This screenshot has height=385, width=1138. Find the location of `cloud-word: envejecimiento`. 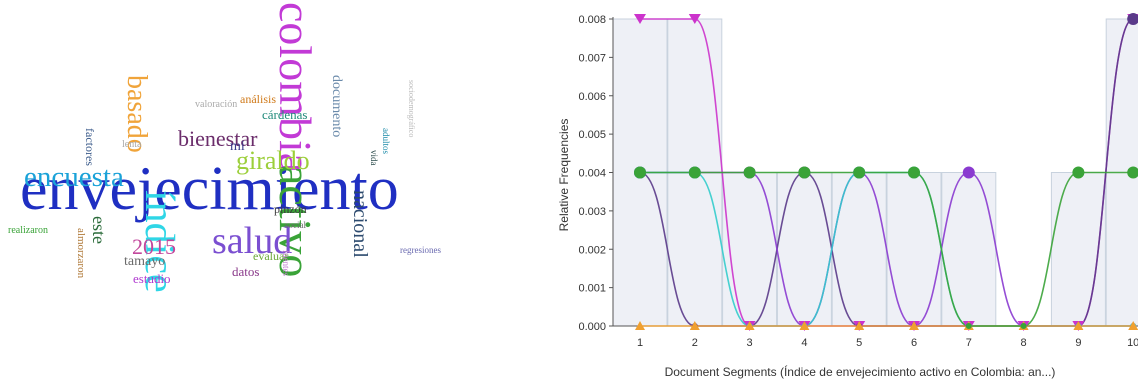

cloud-word: envejecimiento is located at coordinates (209, 189).